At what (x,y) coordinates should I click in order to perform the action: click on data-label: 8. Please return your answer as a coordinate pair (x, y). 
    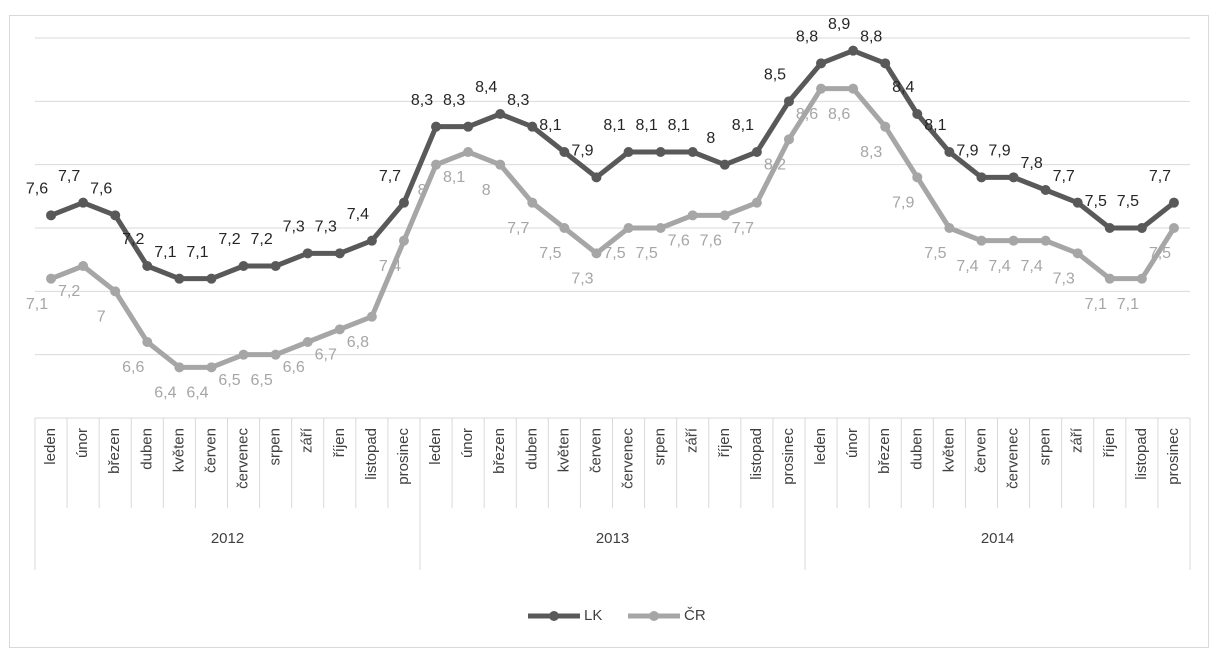
    Looking at the image, I should click on (422, 190).